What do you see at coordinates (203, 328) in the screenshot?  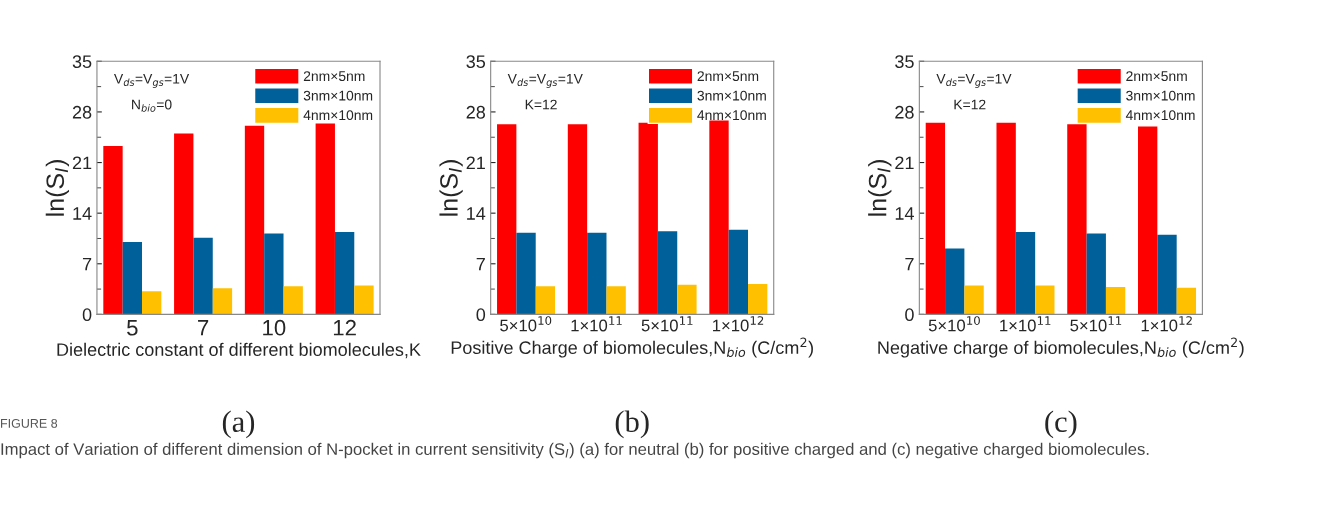 I see `x-tick-label: 7` at bounding box center [203, 328].